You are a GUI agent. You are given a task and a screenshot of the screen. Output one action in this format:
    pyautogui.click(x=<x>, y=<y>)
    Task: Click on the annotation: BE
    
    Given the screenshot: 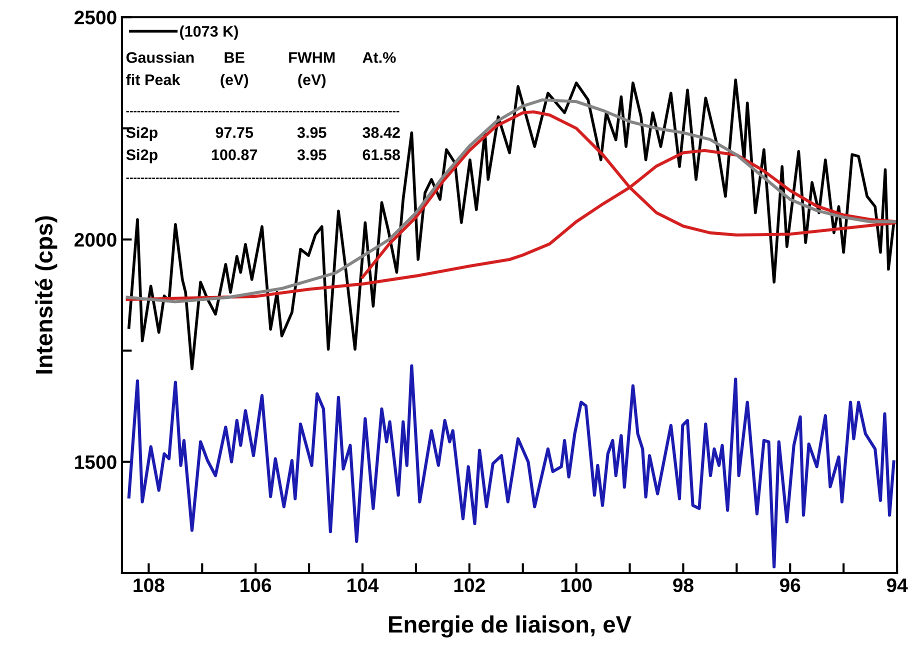 What is the action you would take?
    pyautogui.click(x=234, y=57)
    